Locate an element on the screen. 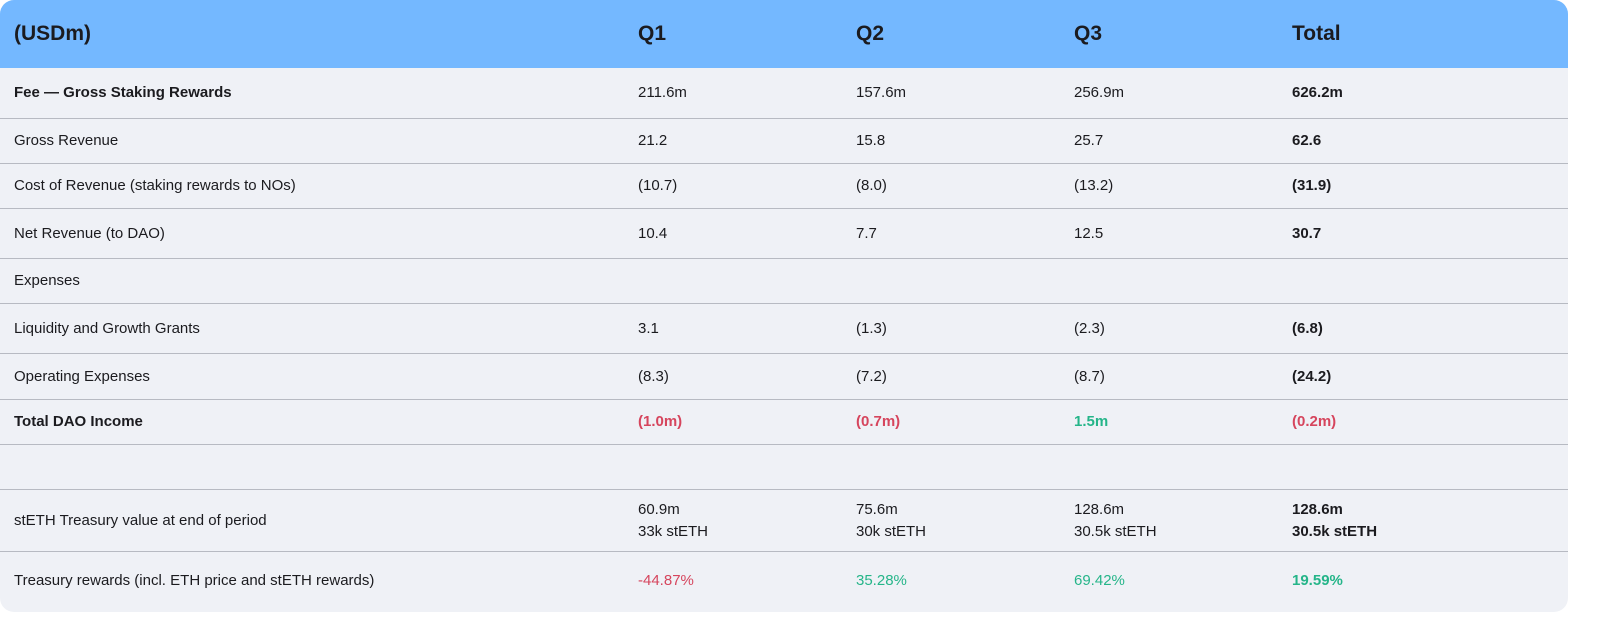  cell-total: 128.6m 30.5k stETH is located at coordinates (1334, 521).